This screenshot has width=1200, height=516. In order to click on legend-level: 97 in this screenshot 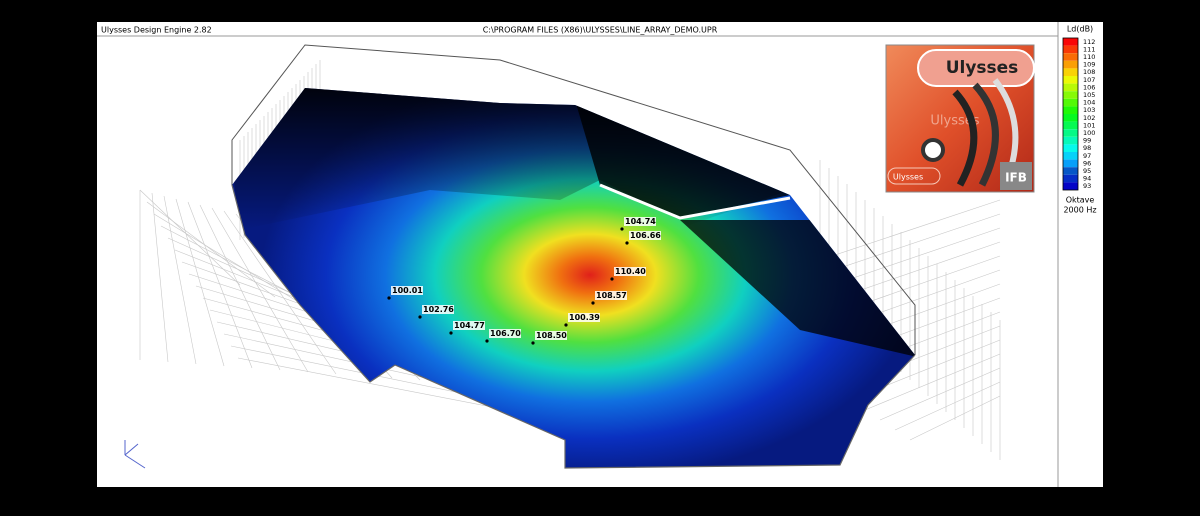, I will do `click(1087, 156)`.